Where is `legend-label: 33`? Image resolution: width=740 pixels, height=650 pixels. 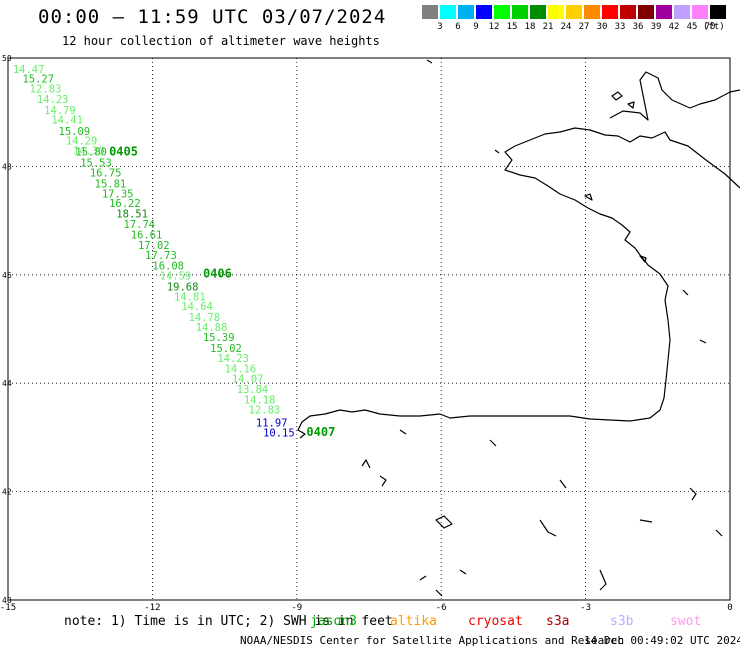
legend-label: 33 is located at coordinates (620, 27).